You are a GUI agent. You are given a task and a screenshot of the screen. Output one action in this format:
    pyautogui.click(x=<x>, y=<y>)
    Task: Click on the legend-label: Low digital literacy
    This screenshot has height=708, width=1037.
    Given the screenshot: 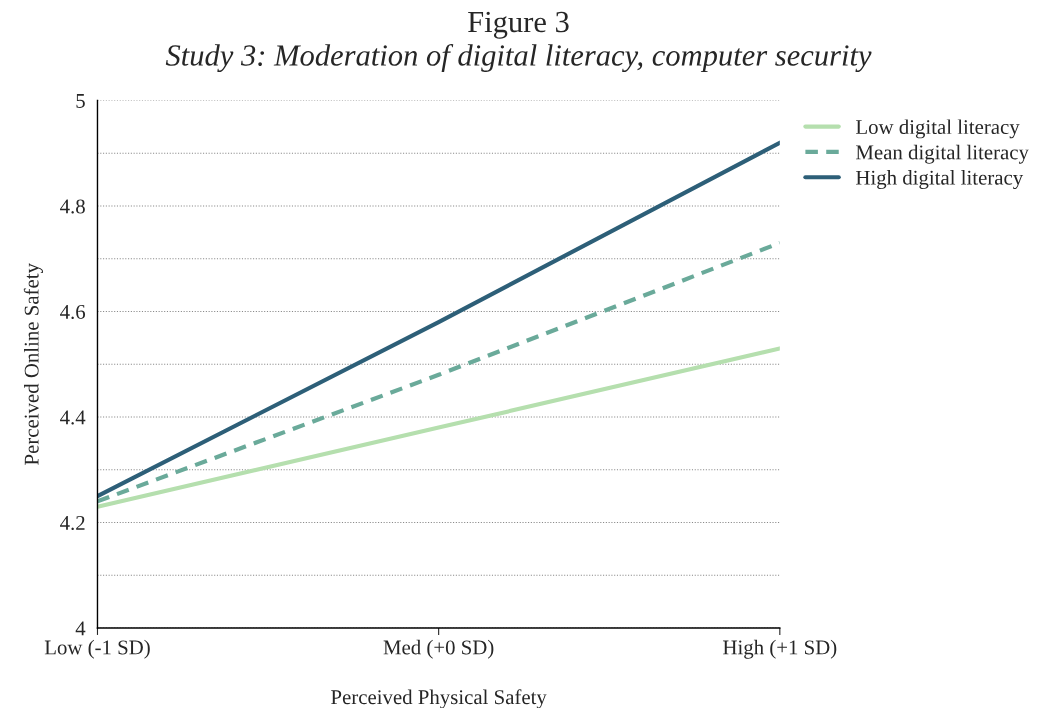 What is the action you would take?
    pyautogui.click(x=938, y=129)
    